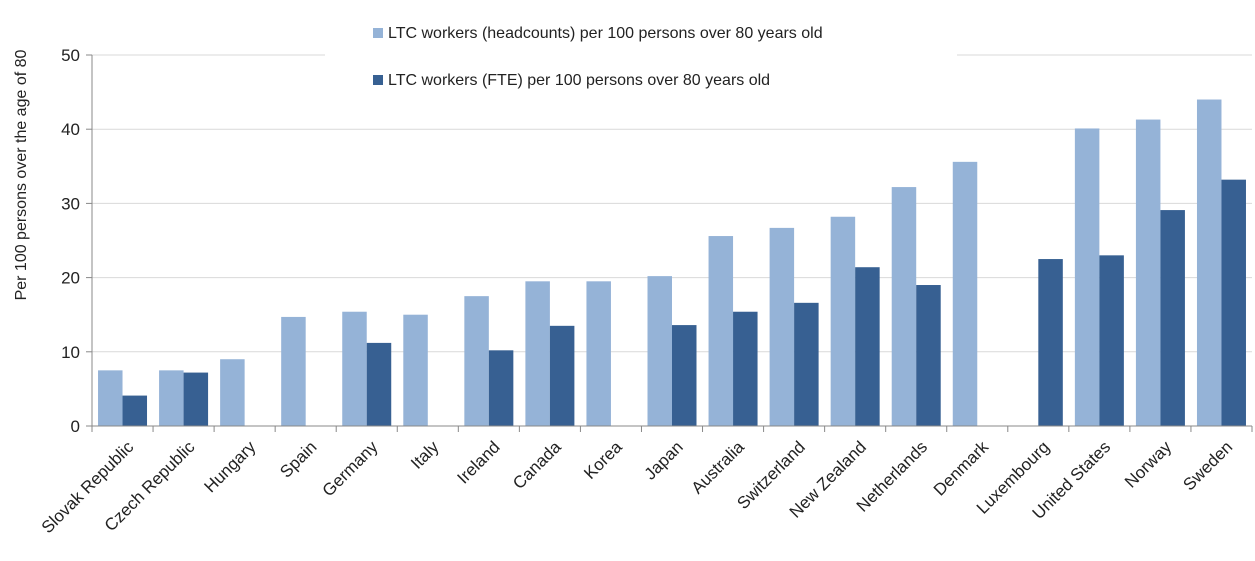  I want to click on x-category-label: Sweden, so click(1207, 465).